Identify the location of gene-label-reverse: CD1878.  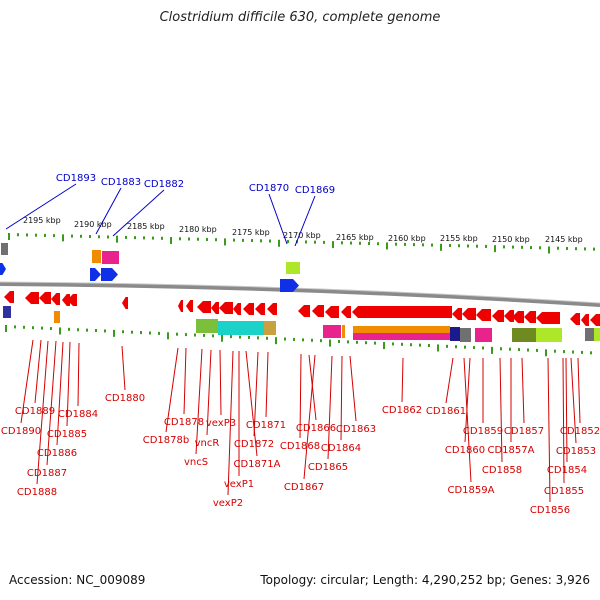
(184, 422).